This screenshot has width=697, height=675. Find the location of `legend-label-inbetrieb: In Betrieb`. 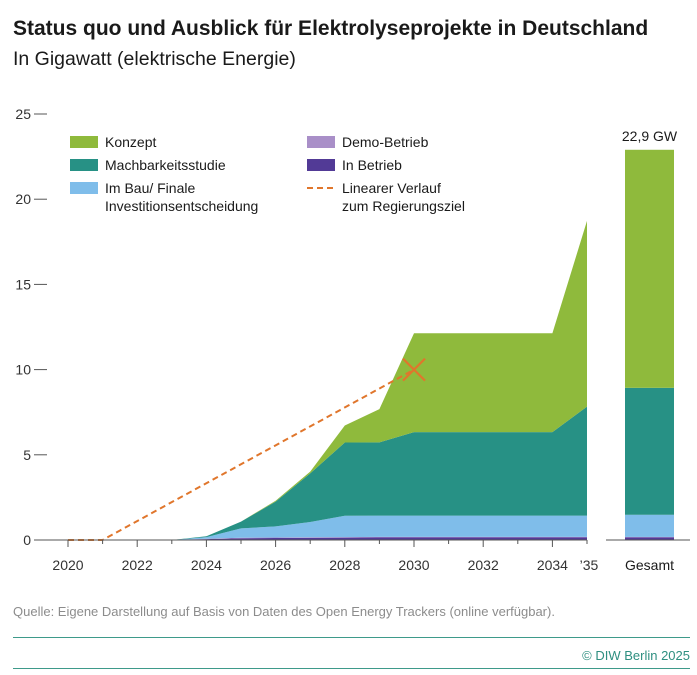

legend-label-inbetrieb: In Betrieb is located at coordinates (372, 165).